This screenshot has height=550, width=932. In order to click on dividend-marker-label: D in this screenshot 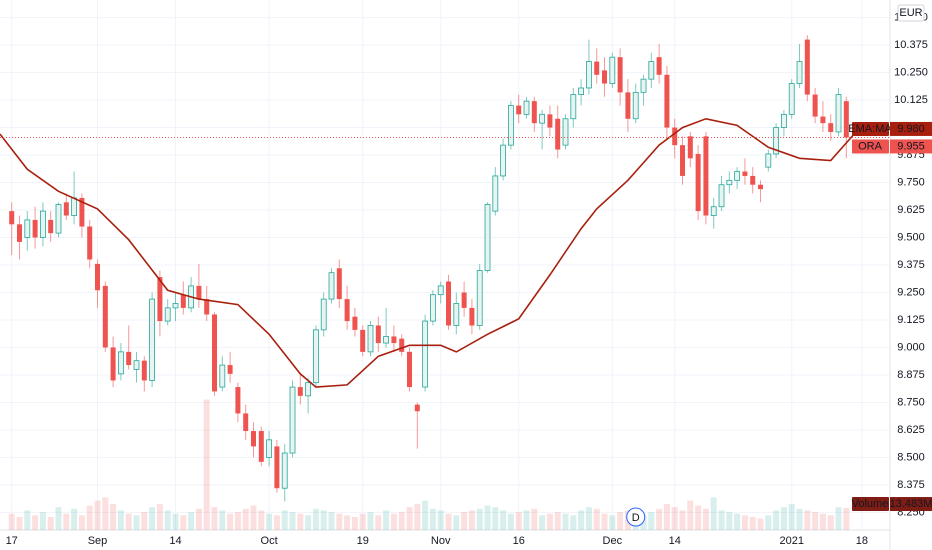, I will do `click(636, 518)`.